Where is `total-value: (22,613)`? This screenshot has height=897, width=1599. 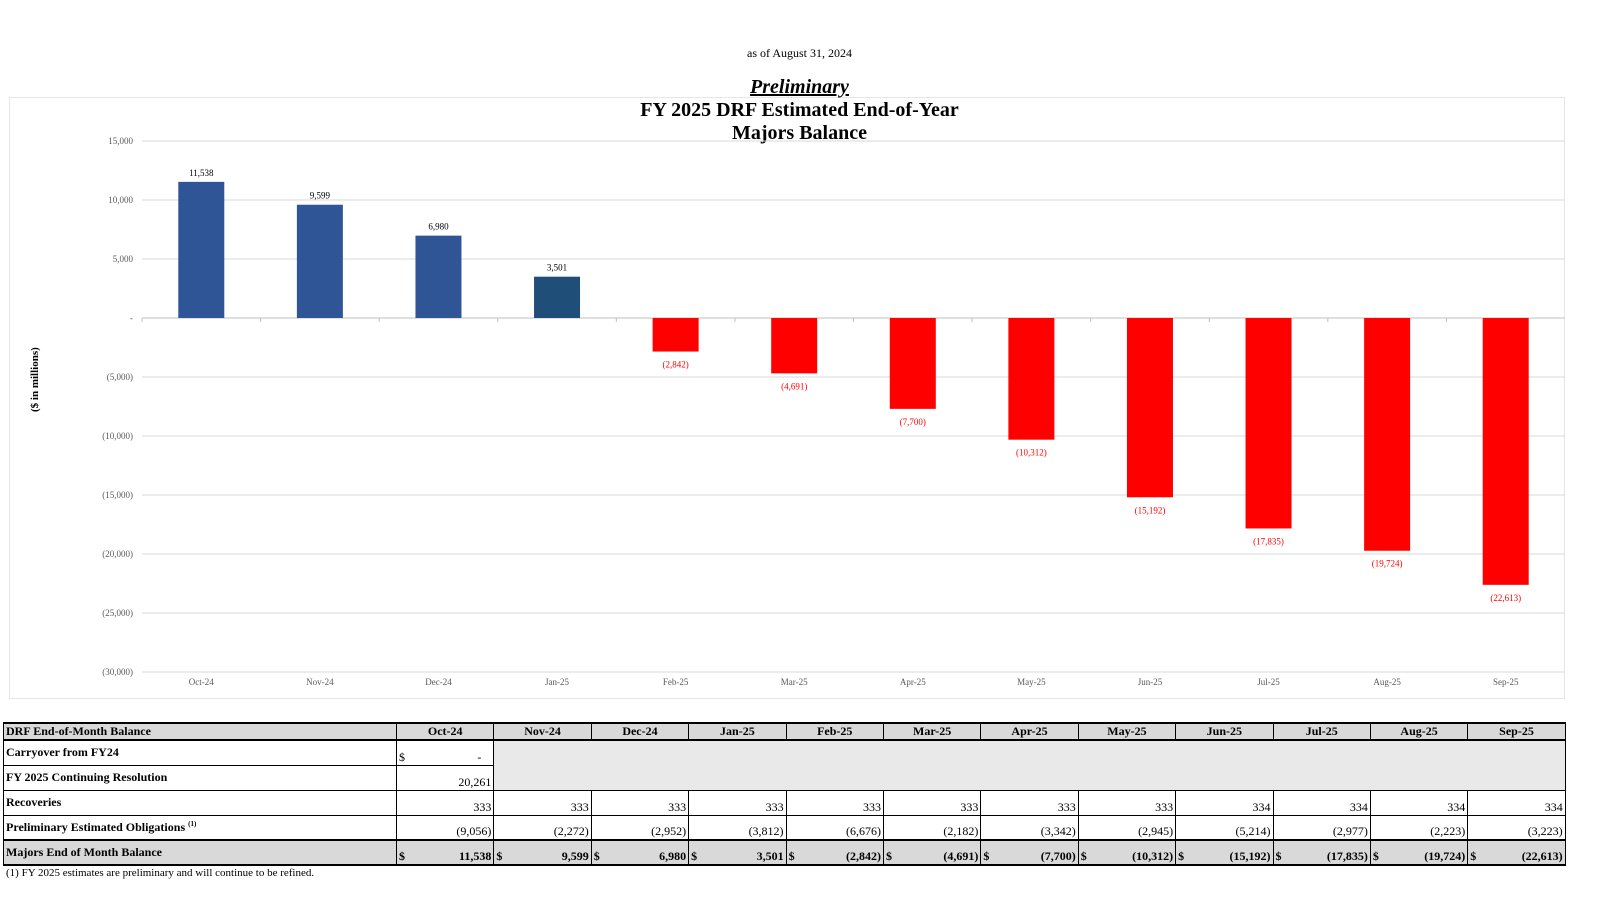 total-value: (22,613) is located at coordinates (1542, 856).